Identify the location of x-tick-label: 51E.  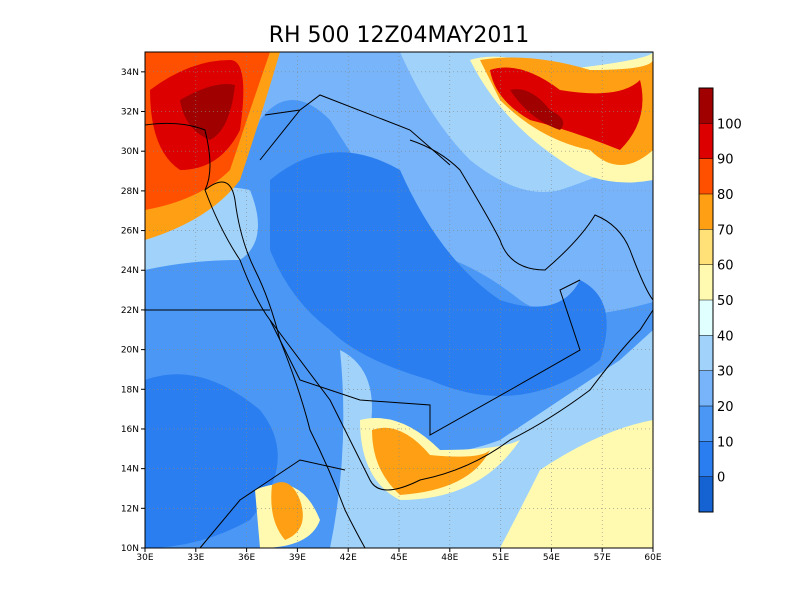
(500, 558).